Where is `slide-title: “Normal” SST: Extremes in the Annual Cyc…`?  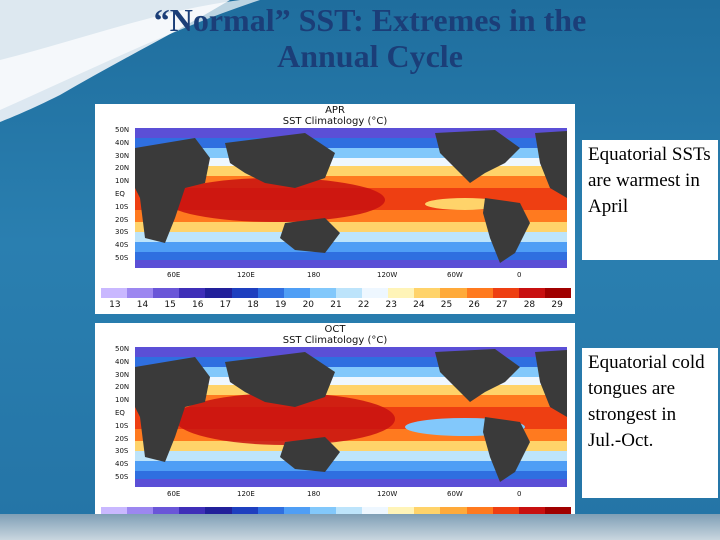 slide-title: “Normal” SST: Extremes in the Annual Cyc… is located at coordinates (370, 38).